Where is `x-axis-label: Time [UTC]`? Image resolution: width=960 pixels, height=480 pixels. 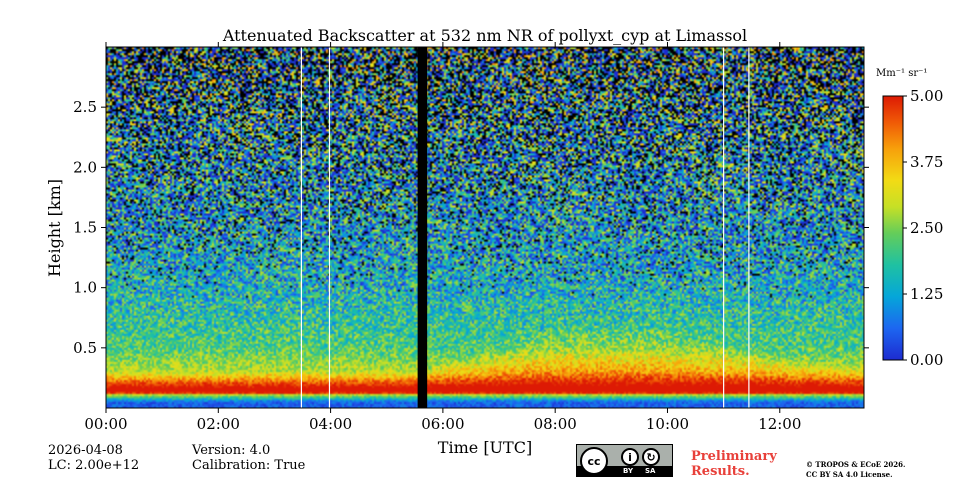 x-axis-label: Time [UTC] is located at coordinates (485, 447).